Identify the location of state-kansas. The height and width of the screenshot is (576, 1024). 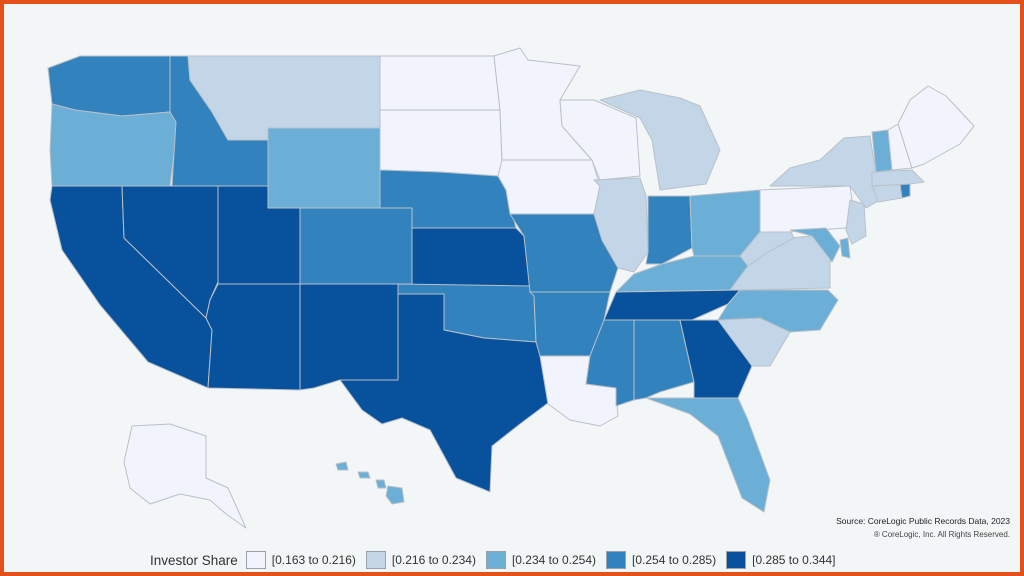
(471, 257).